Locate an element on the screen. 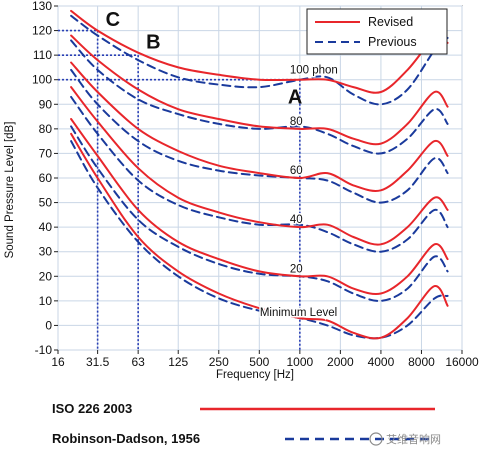 The image size is (500, 450). y-tick-label: 50 is located at coordinates (46, 203).